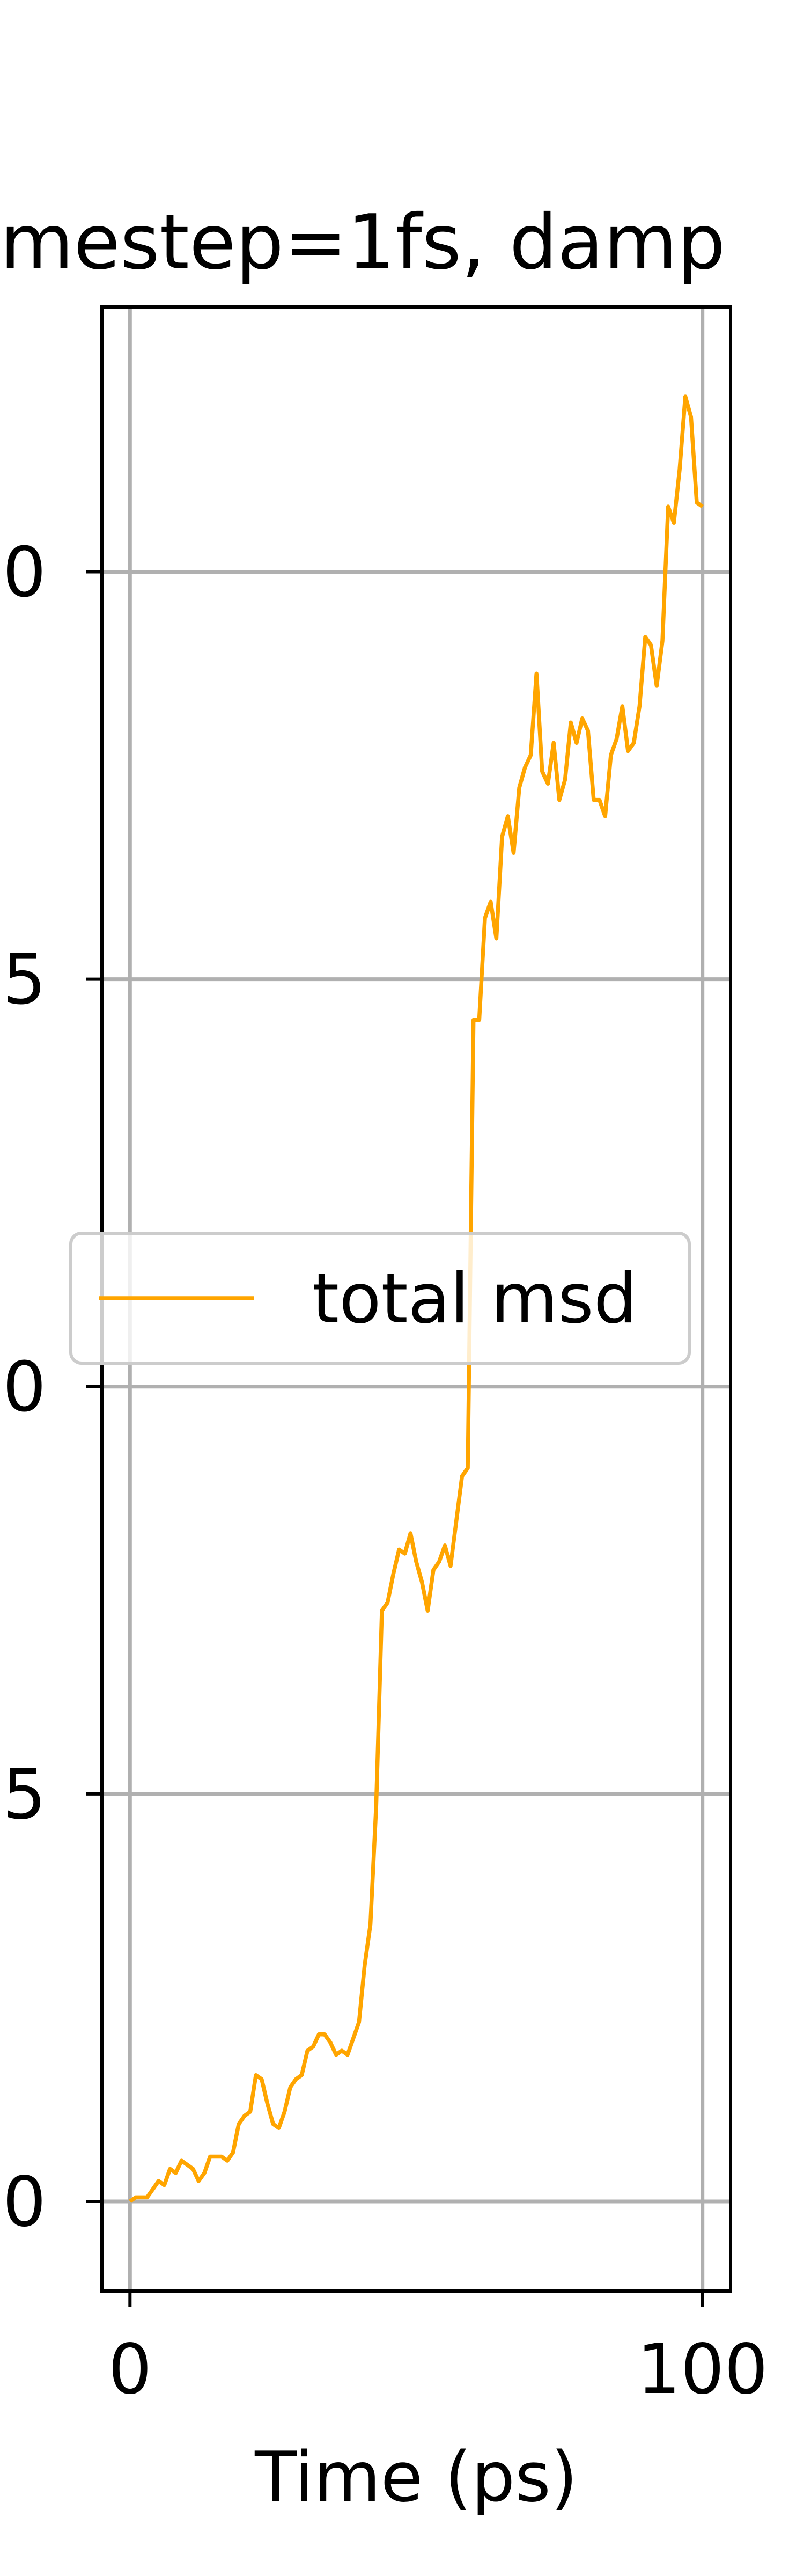  Describe the element at coordinates (416, 2478) in the screenshot. I see `x-axis-label: Time (ps)` at that location.